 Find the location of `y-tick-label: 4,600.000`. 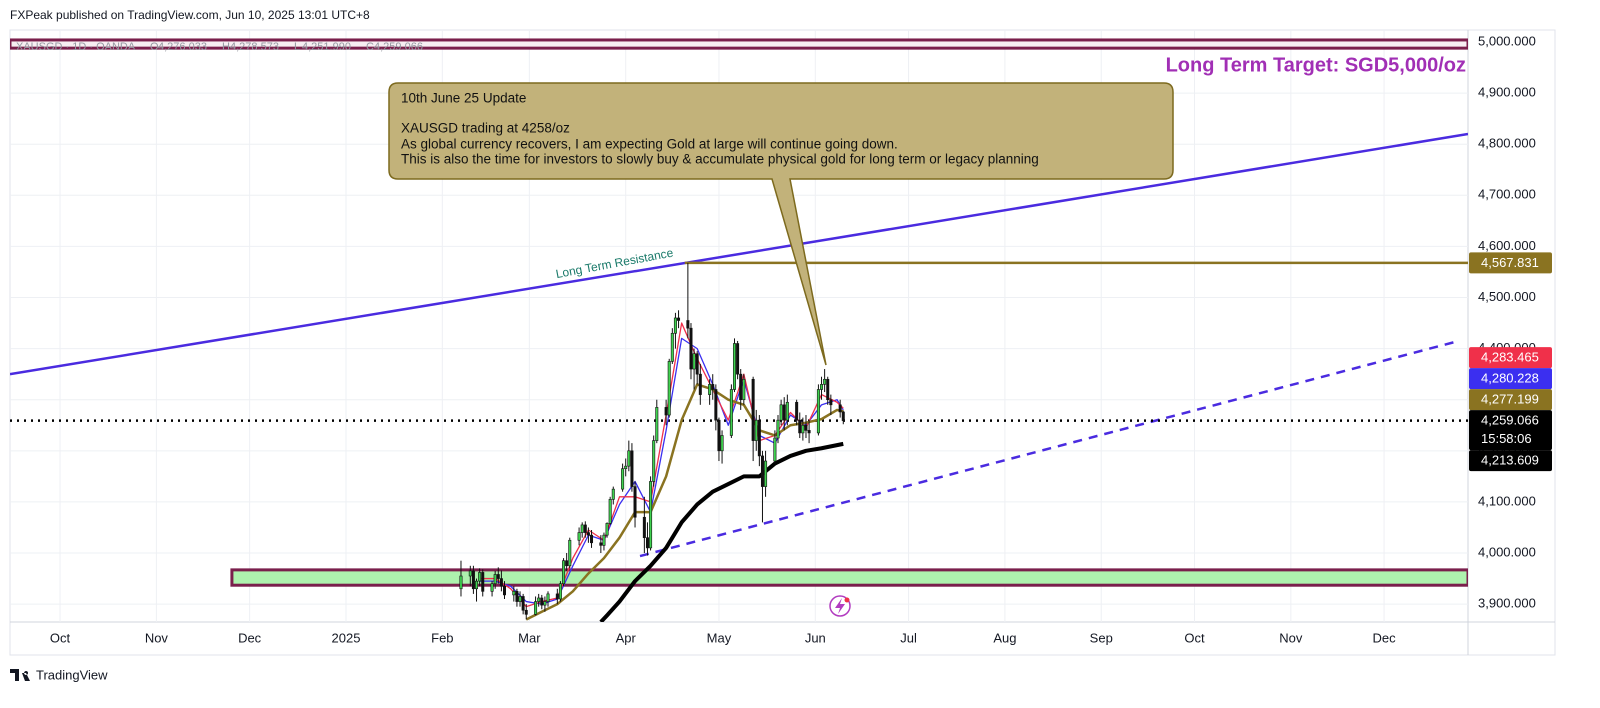

y-tick-label: 4,600.000 is located at coordinates (1507, 245).